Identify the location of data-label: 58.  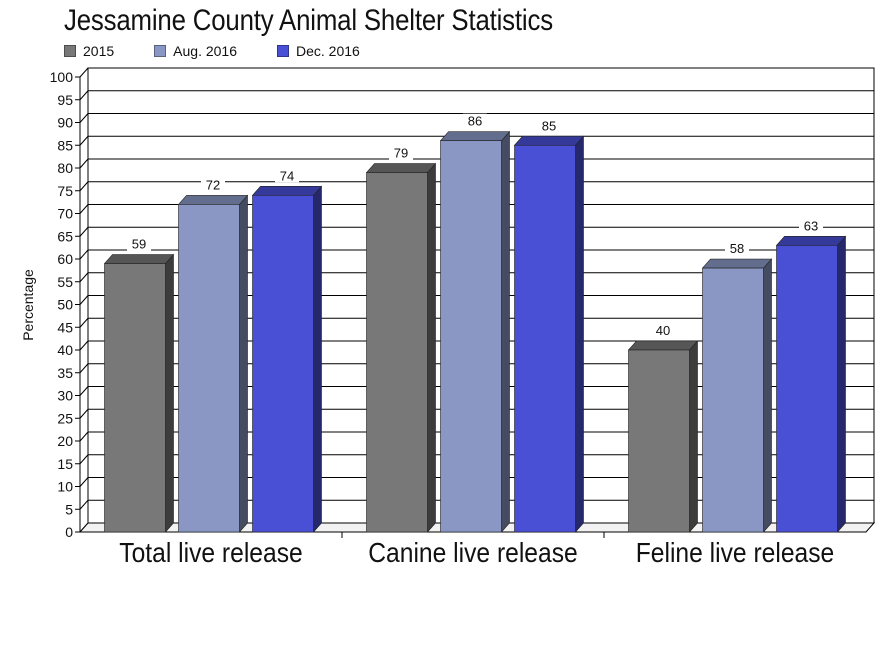
(737, 248).